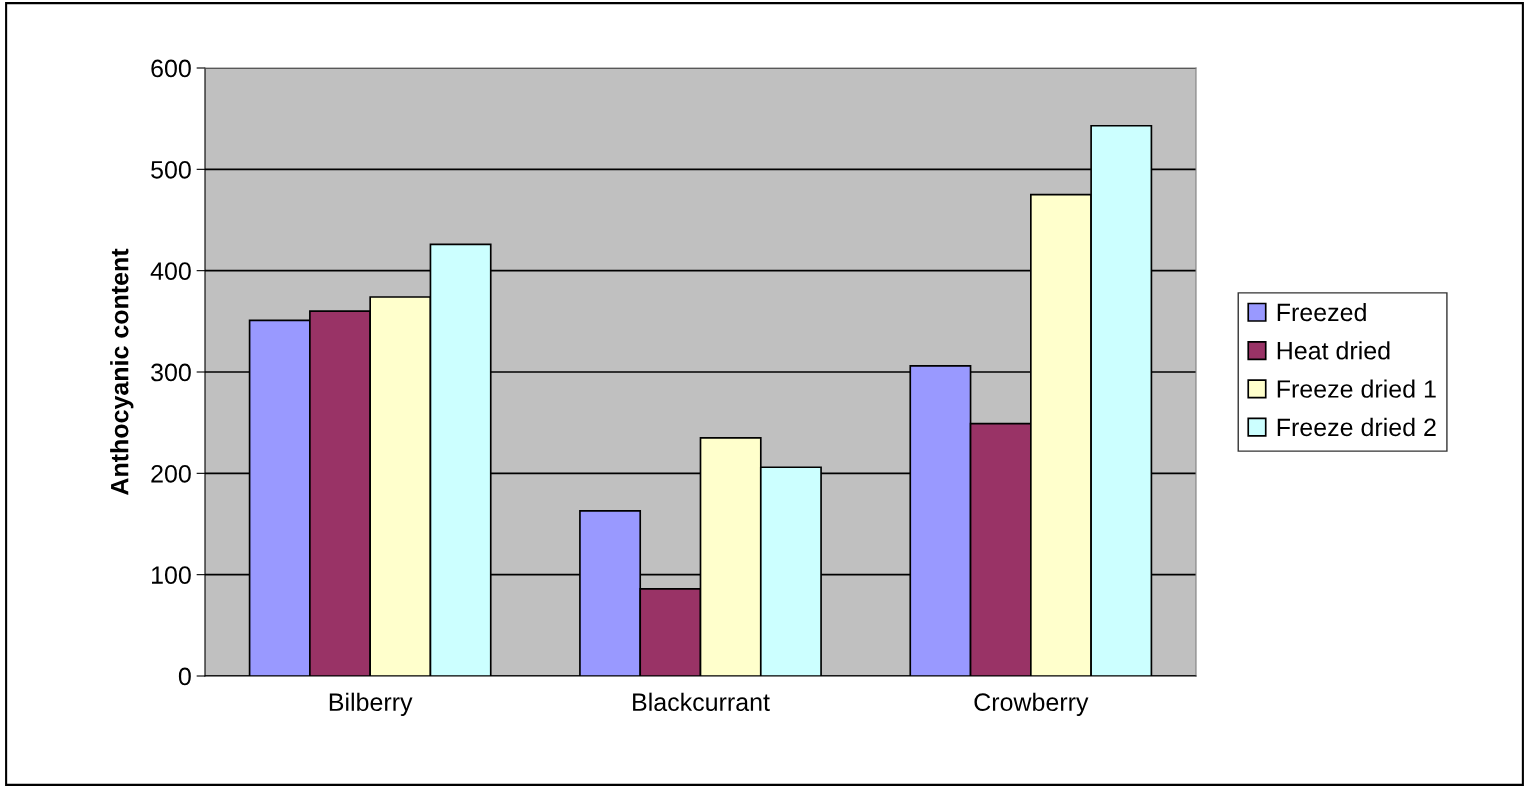 This screenshot has width=1529, height=788. What do you see at coordinates (184, 676) in the screenshot?
I see `y-tick-label: 0` at bounding box center [184, 676].